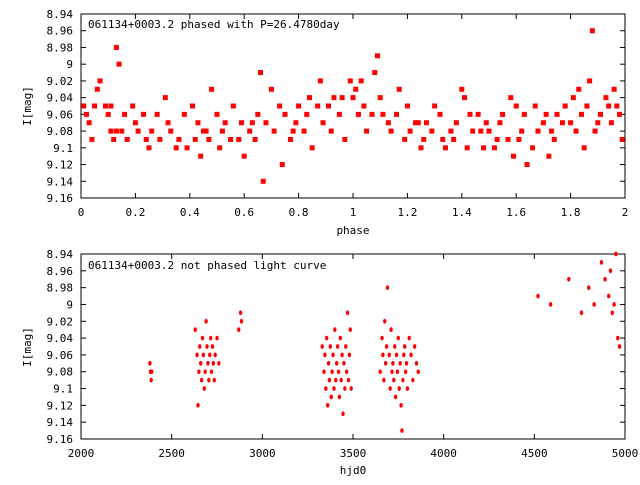  Describe the element at coordinates (571, 212) in the screenshot. I see `phased-x-tick-label: 1.8` at that location.